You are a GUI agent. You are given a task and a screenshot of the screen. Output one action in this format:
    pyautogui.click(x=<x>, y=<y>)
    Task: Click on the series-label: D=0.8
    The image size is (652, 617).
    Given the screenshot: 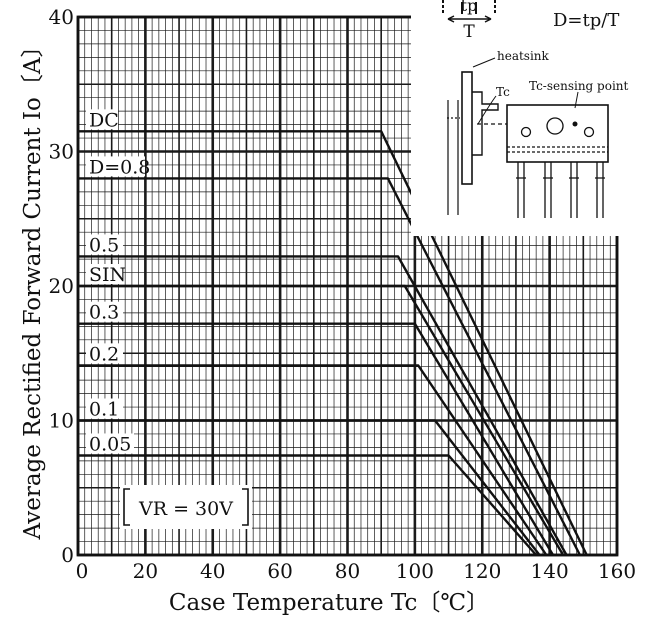 What is the action you would take?
    pyautogui.click(x=119, y=167)
    